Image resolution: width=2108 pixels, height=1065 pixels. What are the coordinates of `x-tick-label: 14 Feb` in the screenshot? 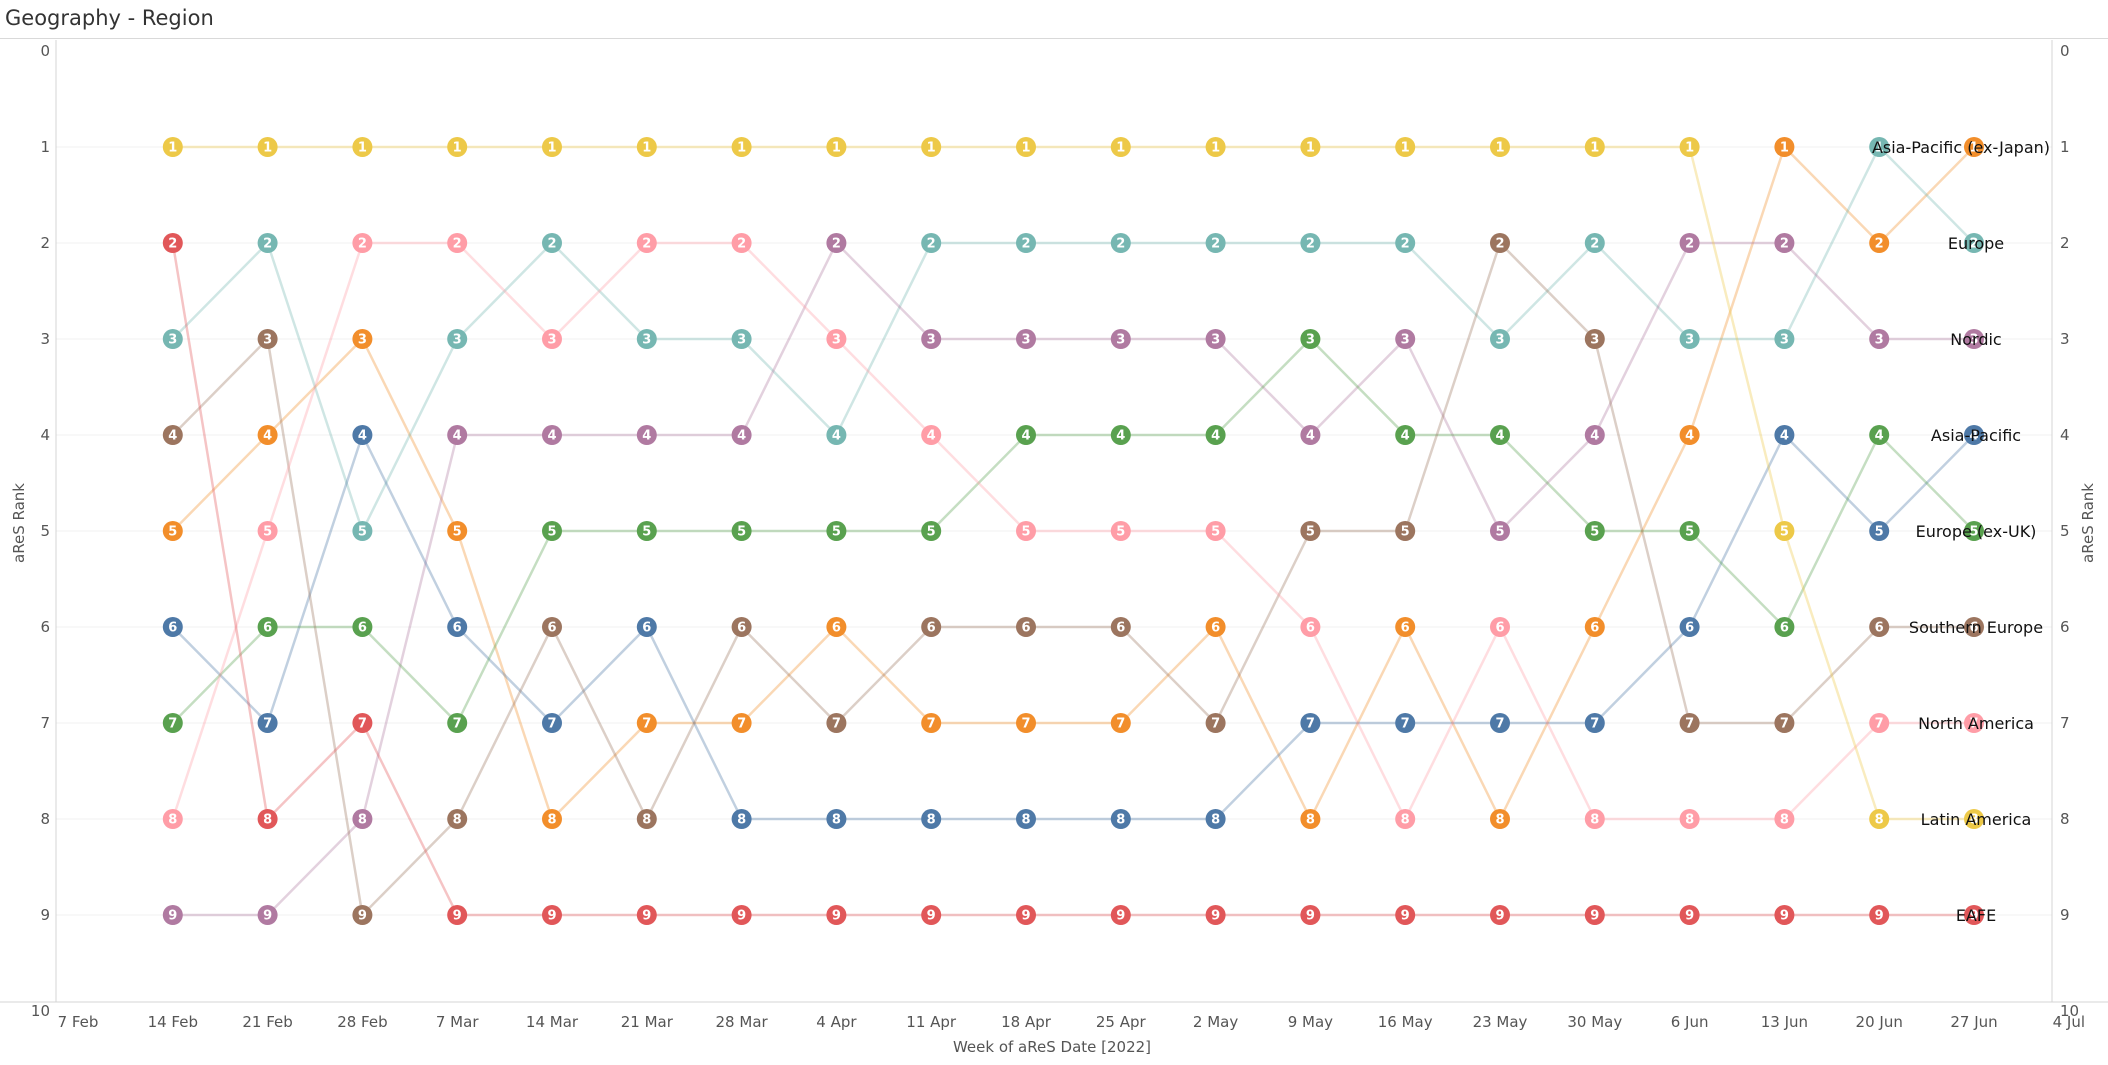 It's located at (173, 1022).